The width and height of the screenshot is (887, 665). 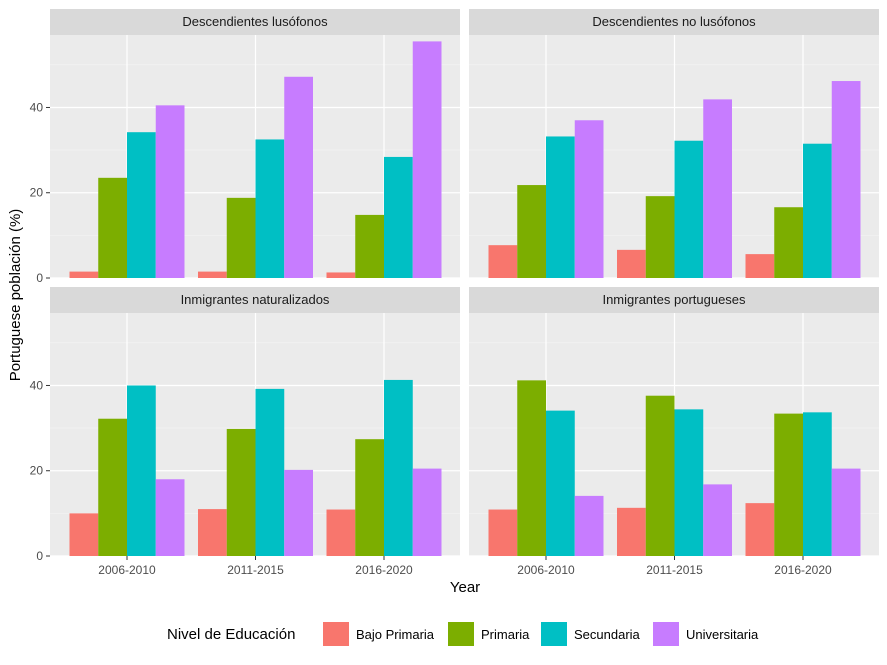 I want to click on facet-label: Descendientes no lusófonos, so click(x=674, y=21).